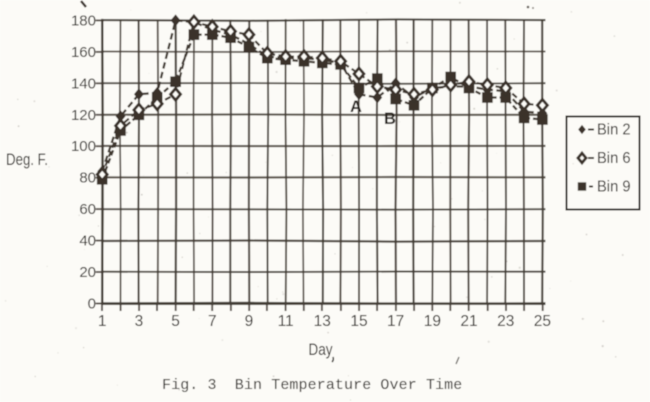  What do you see at coordinates (83, 52) in the screenshot?
I see `svg-text: 160` at bounding box center [83, 52].